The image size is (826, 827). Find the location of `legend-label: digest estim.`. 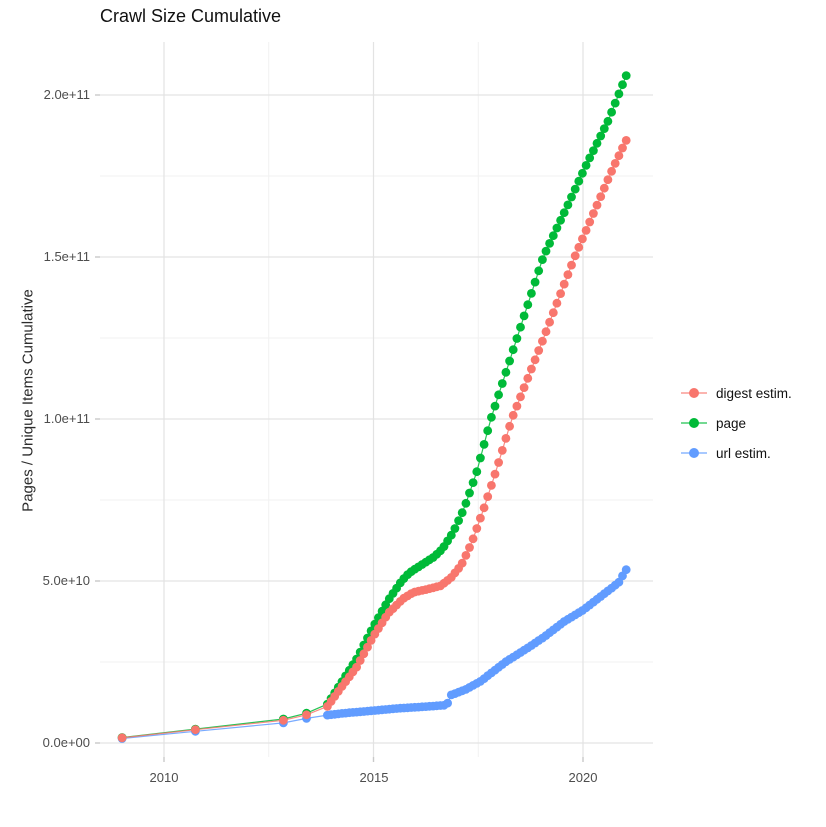

legend-label: digest estim. is located at coordinates (754, 393).